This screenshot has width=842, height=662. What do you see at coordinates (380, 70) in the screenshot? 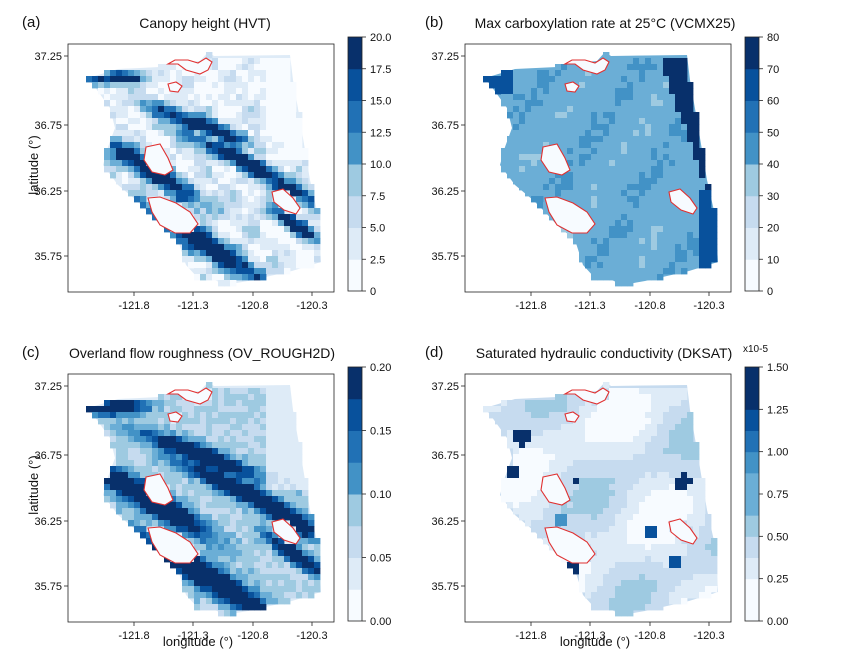
I see `colorbar-tick-label: 17.5` at bounding box center [380, 70].